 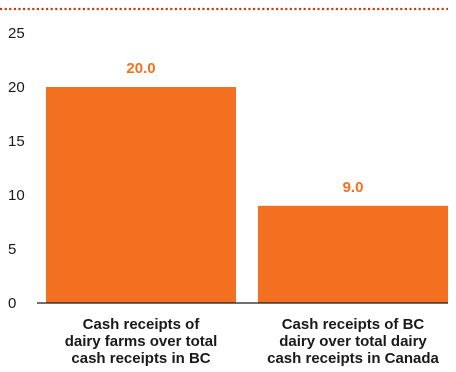 I want to click on y-tick-label: 15, so click(x=16, y=141).